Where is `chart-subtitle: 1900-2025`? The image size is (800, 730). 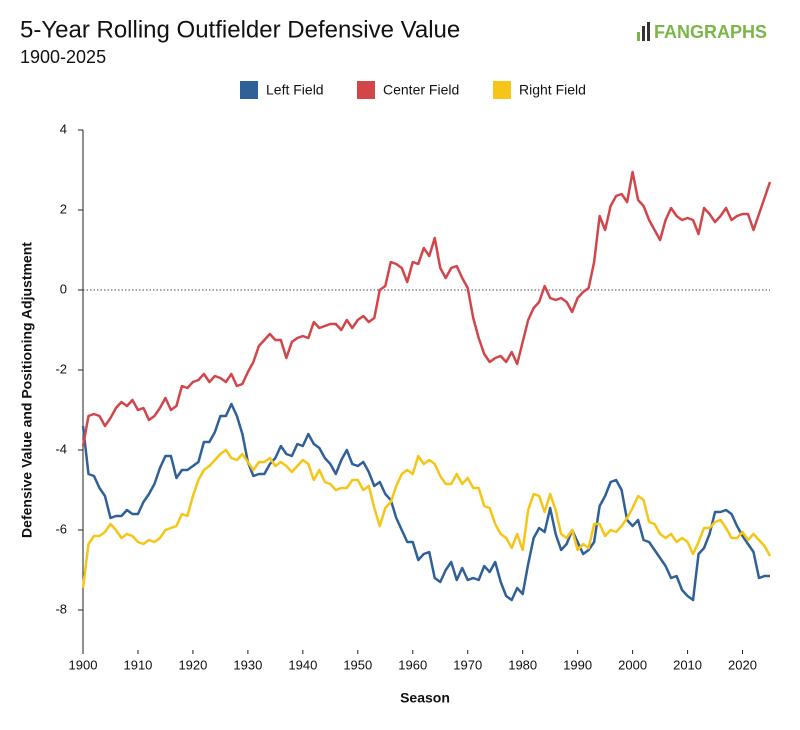 chart-subtitle: 1900-2025 is located at coordinates (63, 57).